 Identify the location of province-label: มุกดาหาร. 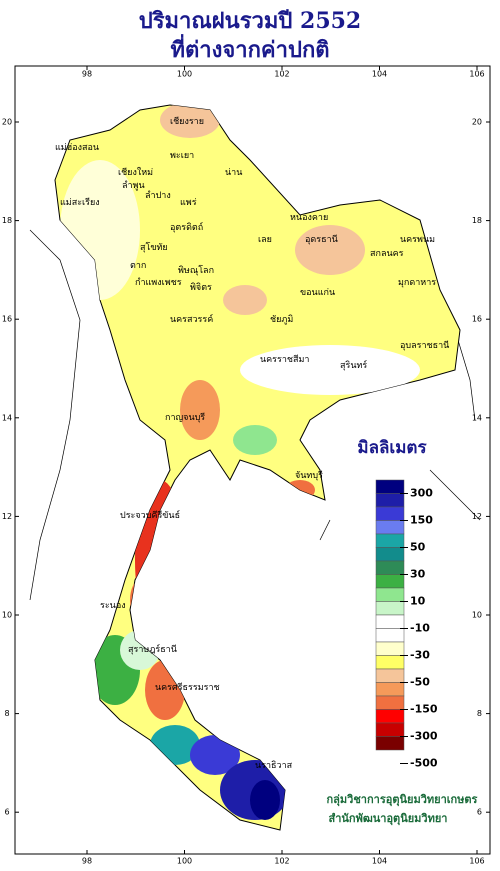
(417, 283).